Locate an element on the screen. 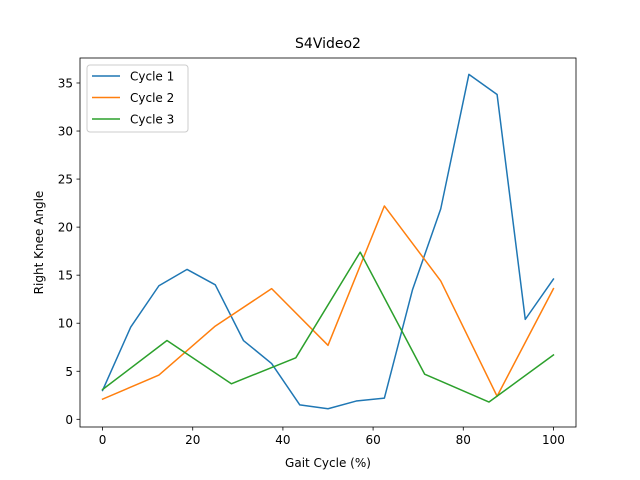  y-tick-label: 10 is located at coordinates (65, 324).